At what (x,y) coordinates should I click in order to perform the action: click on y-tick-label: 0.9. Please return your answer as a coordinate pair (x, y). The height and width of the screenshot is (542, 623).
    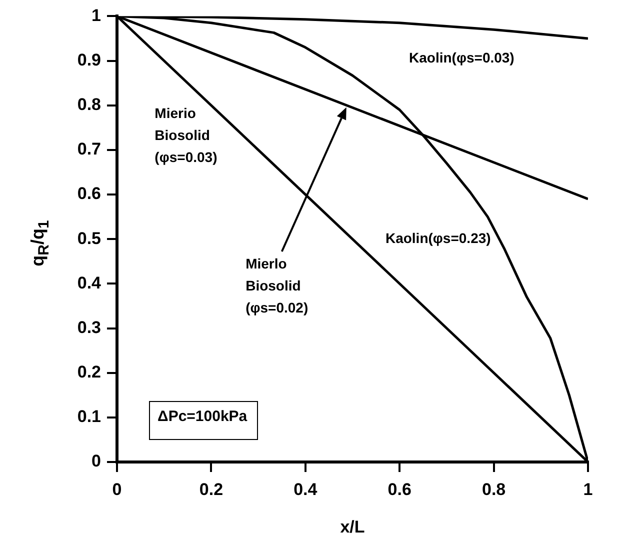
    Looking at the image, I should click on (89, 60).